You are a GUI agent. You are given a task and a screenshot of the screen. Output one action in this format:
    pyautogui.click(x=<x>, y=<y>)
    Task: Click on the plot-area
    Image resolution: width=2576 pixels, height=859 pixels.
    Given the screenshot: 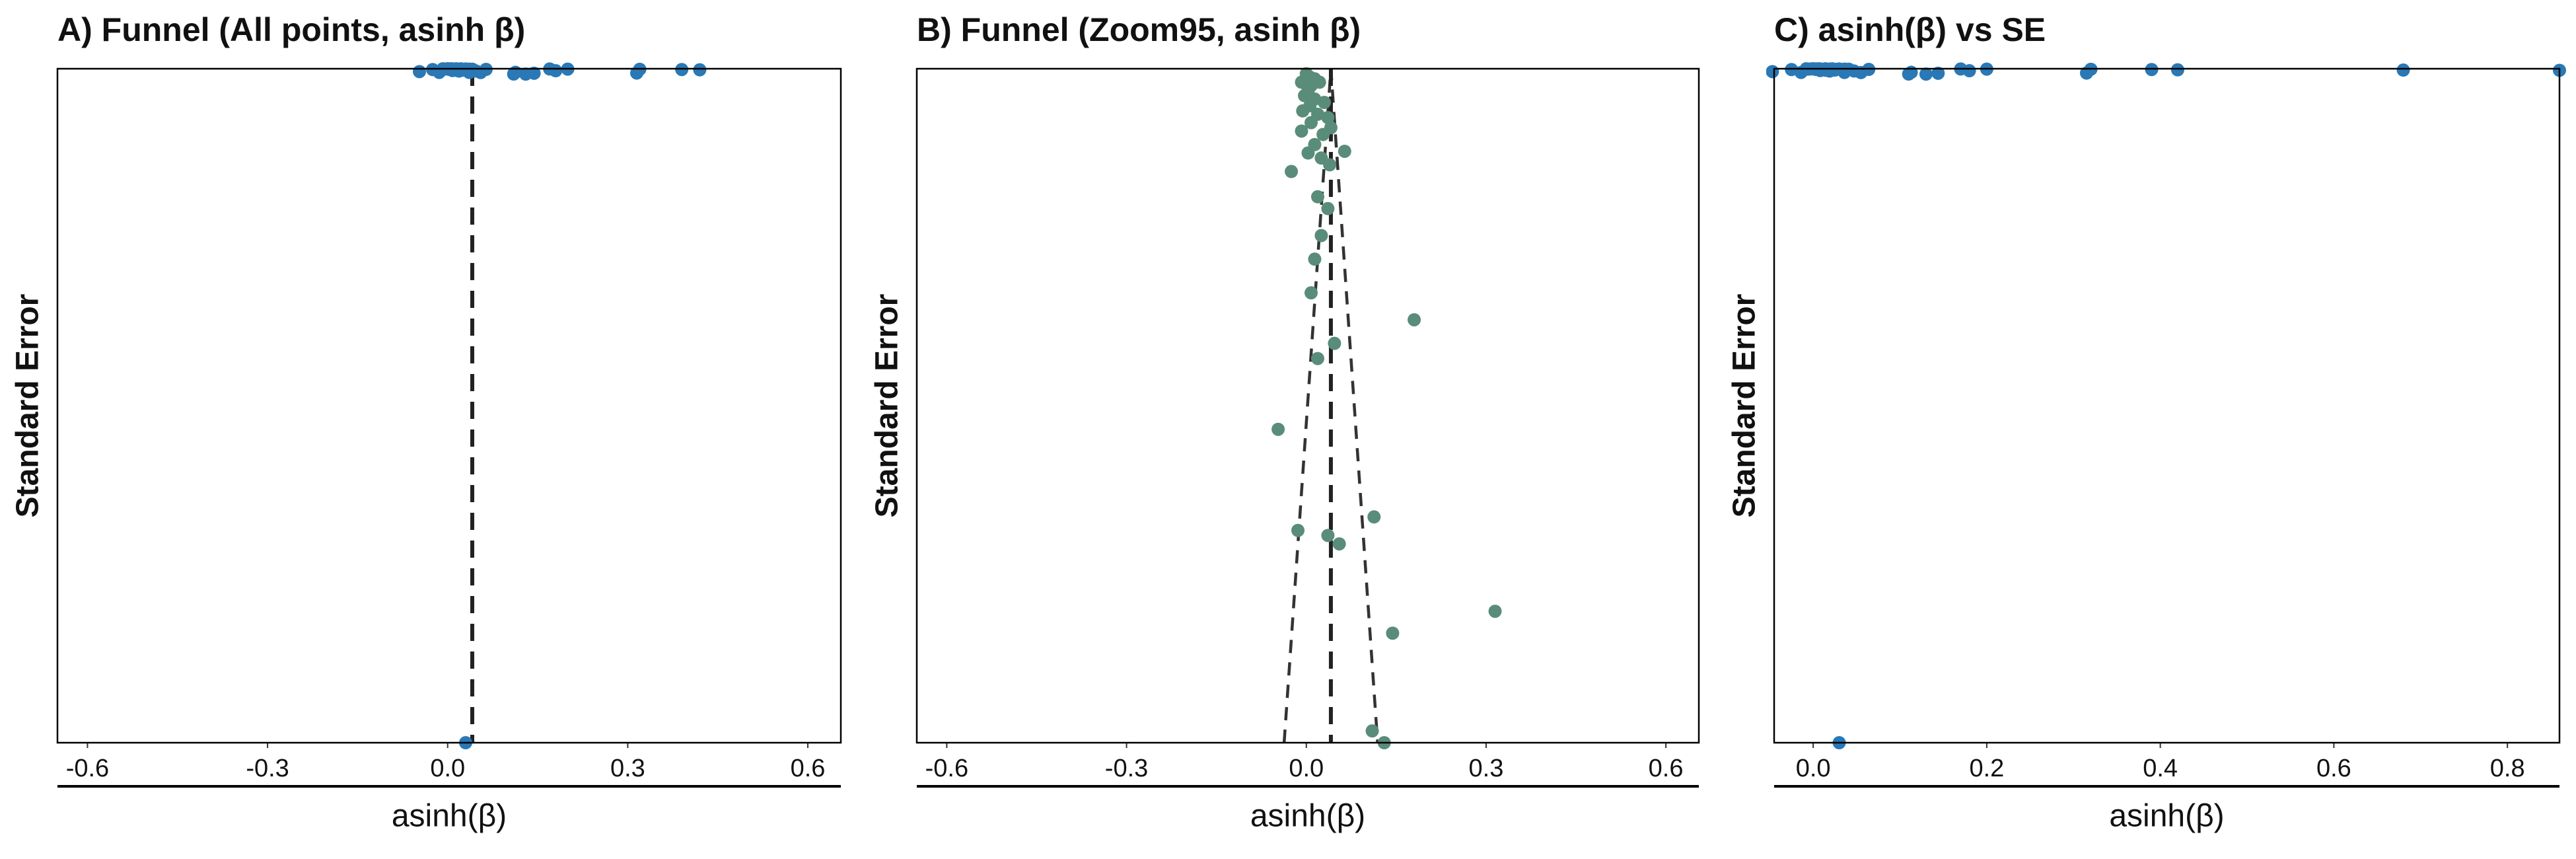 What is the action you would take?
    pyautogui.click(x=1386, y=408)
    